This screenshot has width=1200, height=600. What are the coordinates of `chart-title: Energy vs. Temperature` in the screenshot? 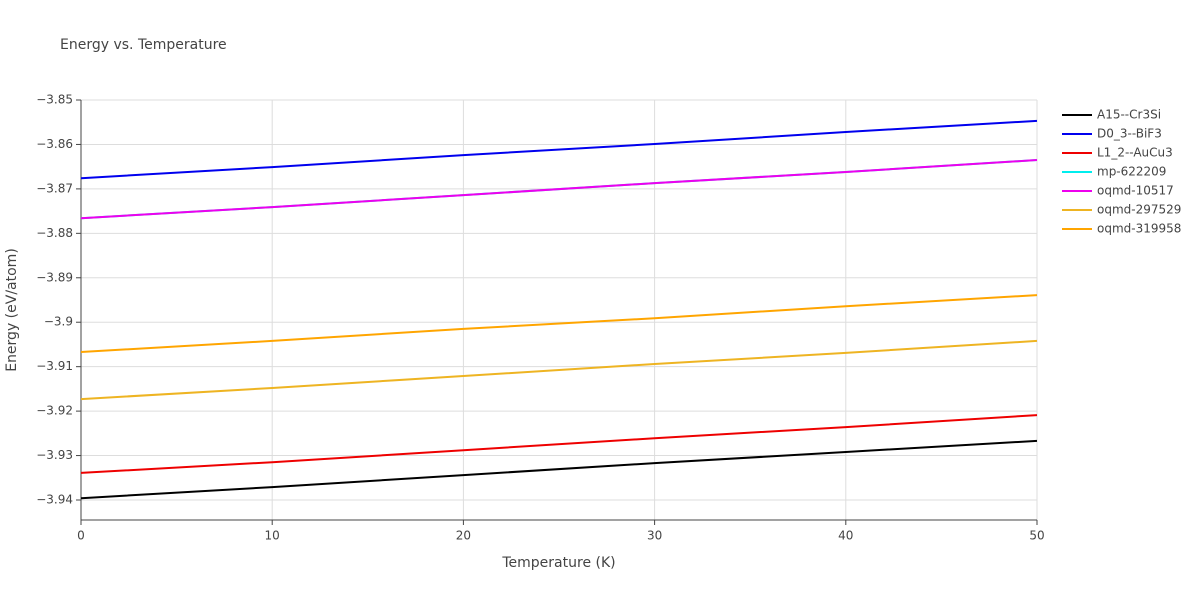 It's located at (143, 45).